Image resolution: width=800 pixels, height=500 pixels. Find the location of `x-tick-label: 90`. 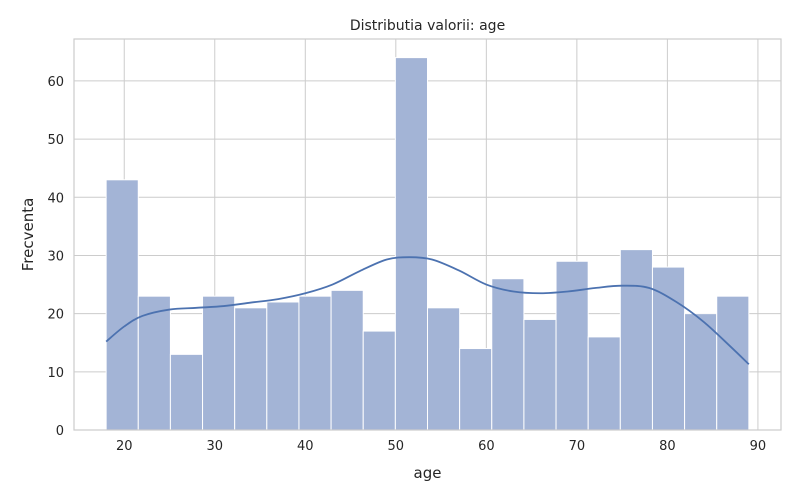

x-tick-label: 90 is located at coordinates (758, 446).